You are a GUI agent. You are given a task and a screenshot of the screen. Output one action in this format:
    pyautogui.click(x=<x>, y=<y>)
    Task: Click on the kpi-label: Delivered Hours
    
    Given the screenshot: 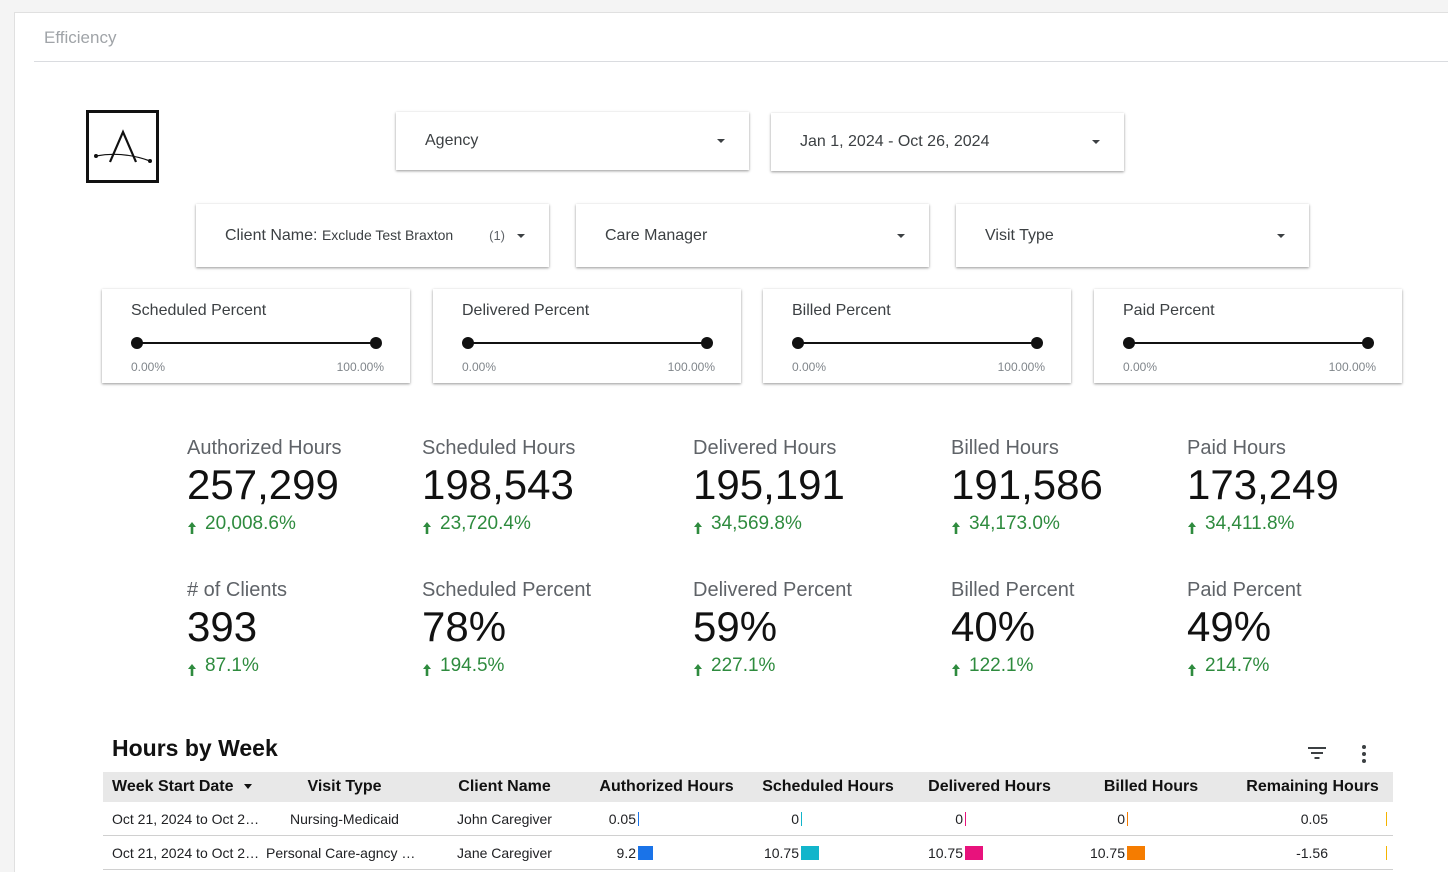 What is the action you would take?
    pyautogui.click(x=765, y=448)
    